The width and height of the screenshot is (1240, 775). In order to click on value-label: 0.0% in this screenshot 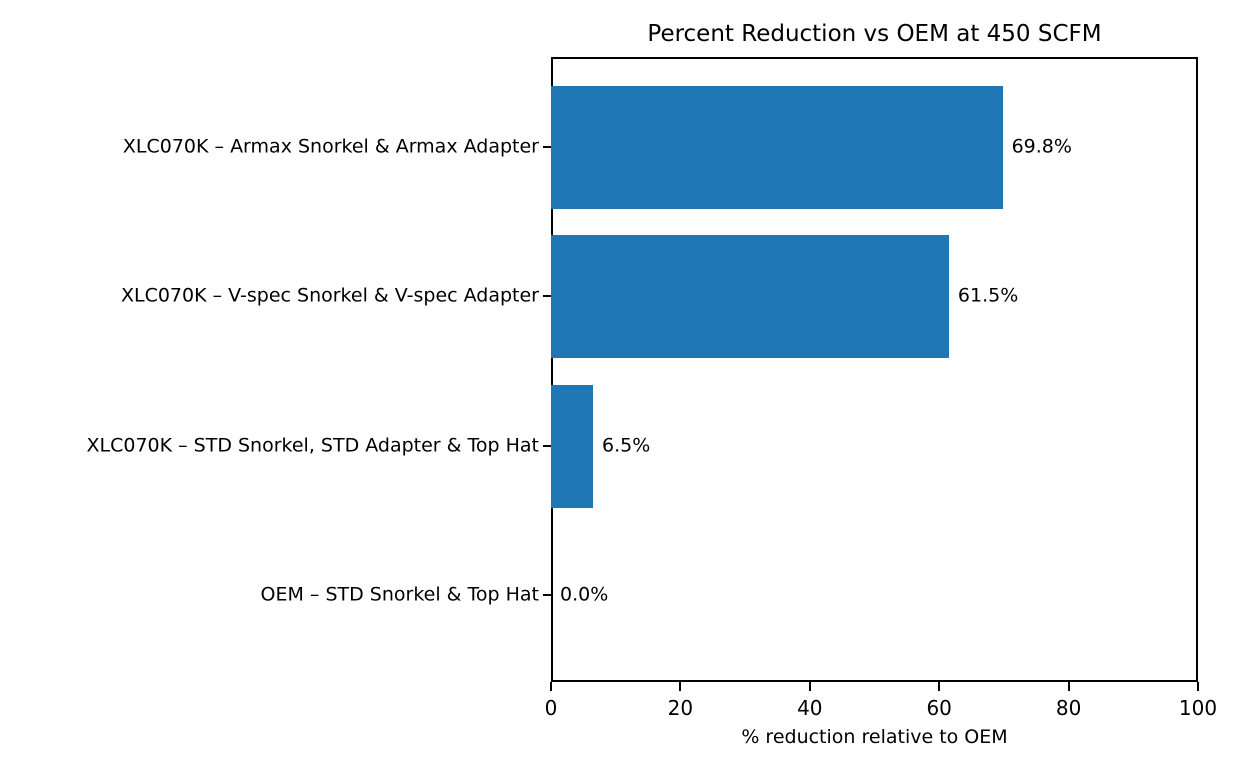, I will do `click(584, 594)`.